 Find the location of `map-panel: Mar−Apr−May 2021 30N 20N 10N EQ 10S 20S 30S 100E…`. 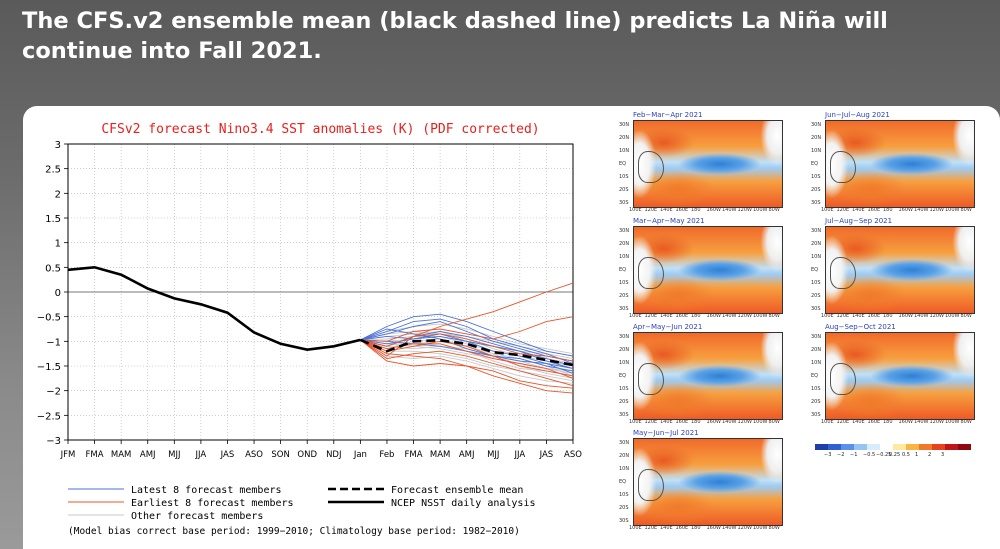

map-panel: Mar−Apr−May 2021 30N 20N 10N EQ 10S 20S 30S 100E… is located at coordinates (702, 268).